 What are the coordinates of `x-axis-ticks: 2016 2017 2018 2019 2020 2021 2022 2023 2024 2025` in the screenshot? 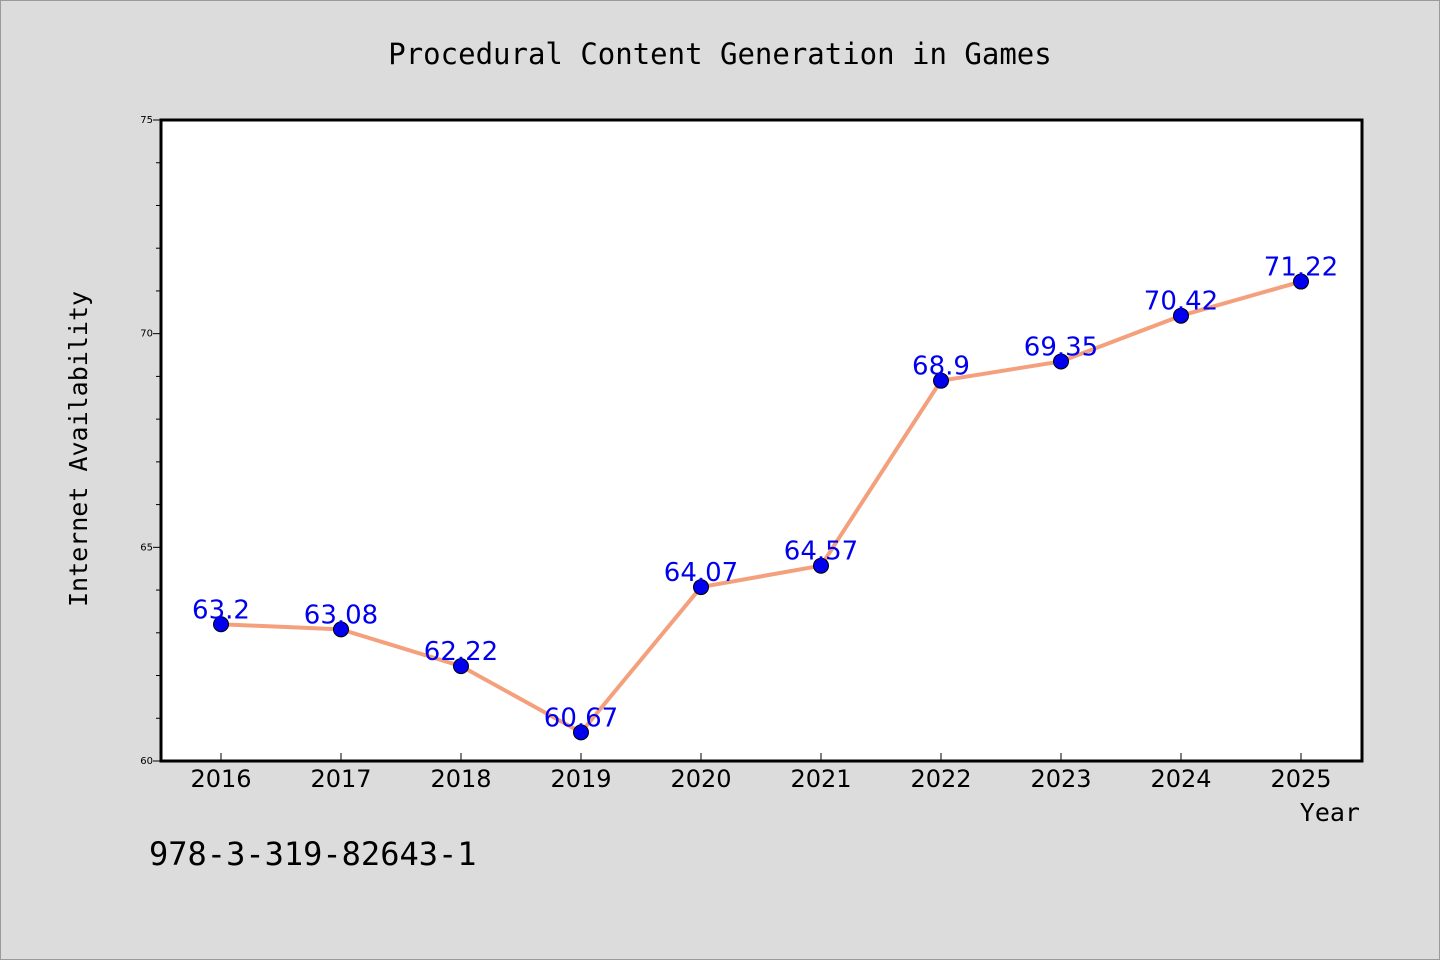 It's located at (761, 773).